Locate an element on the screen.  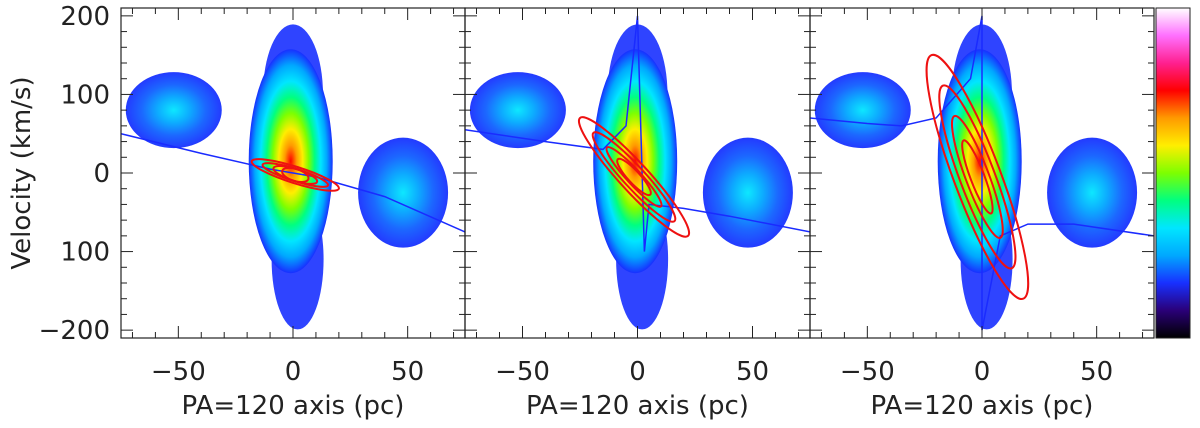
model-curve is located at coordinates (293, 182).